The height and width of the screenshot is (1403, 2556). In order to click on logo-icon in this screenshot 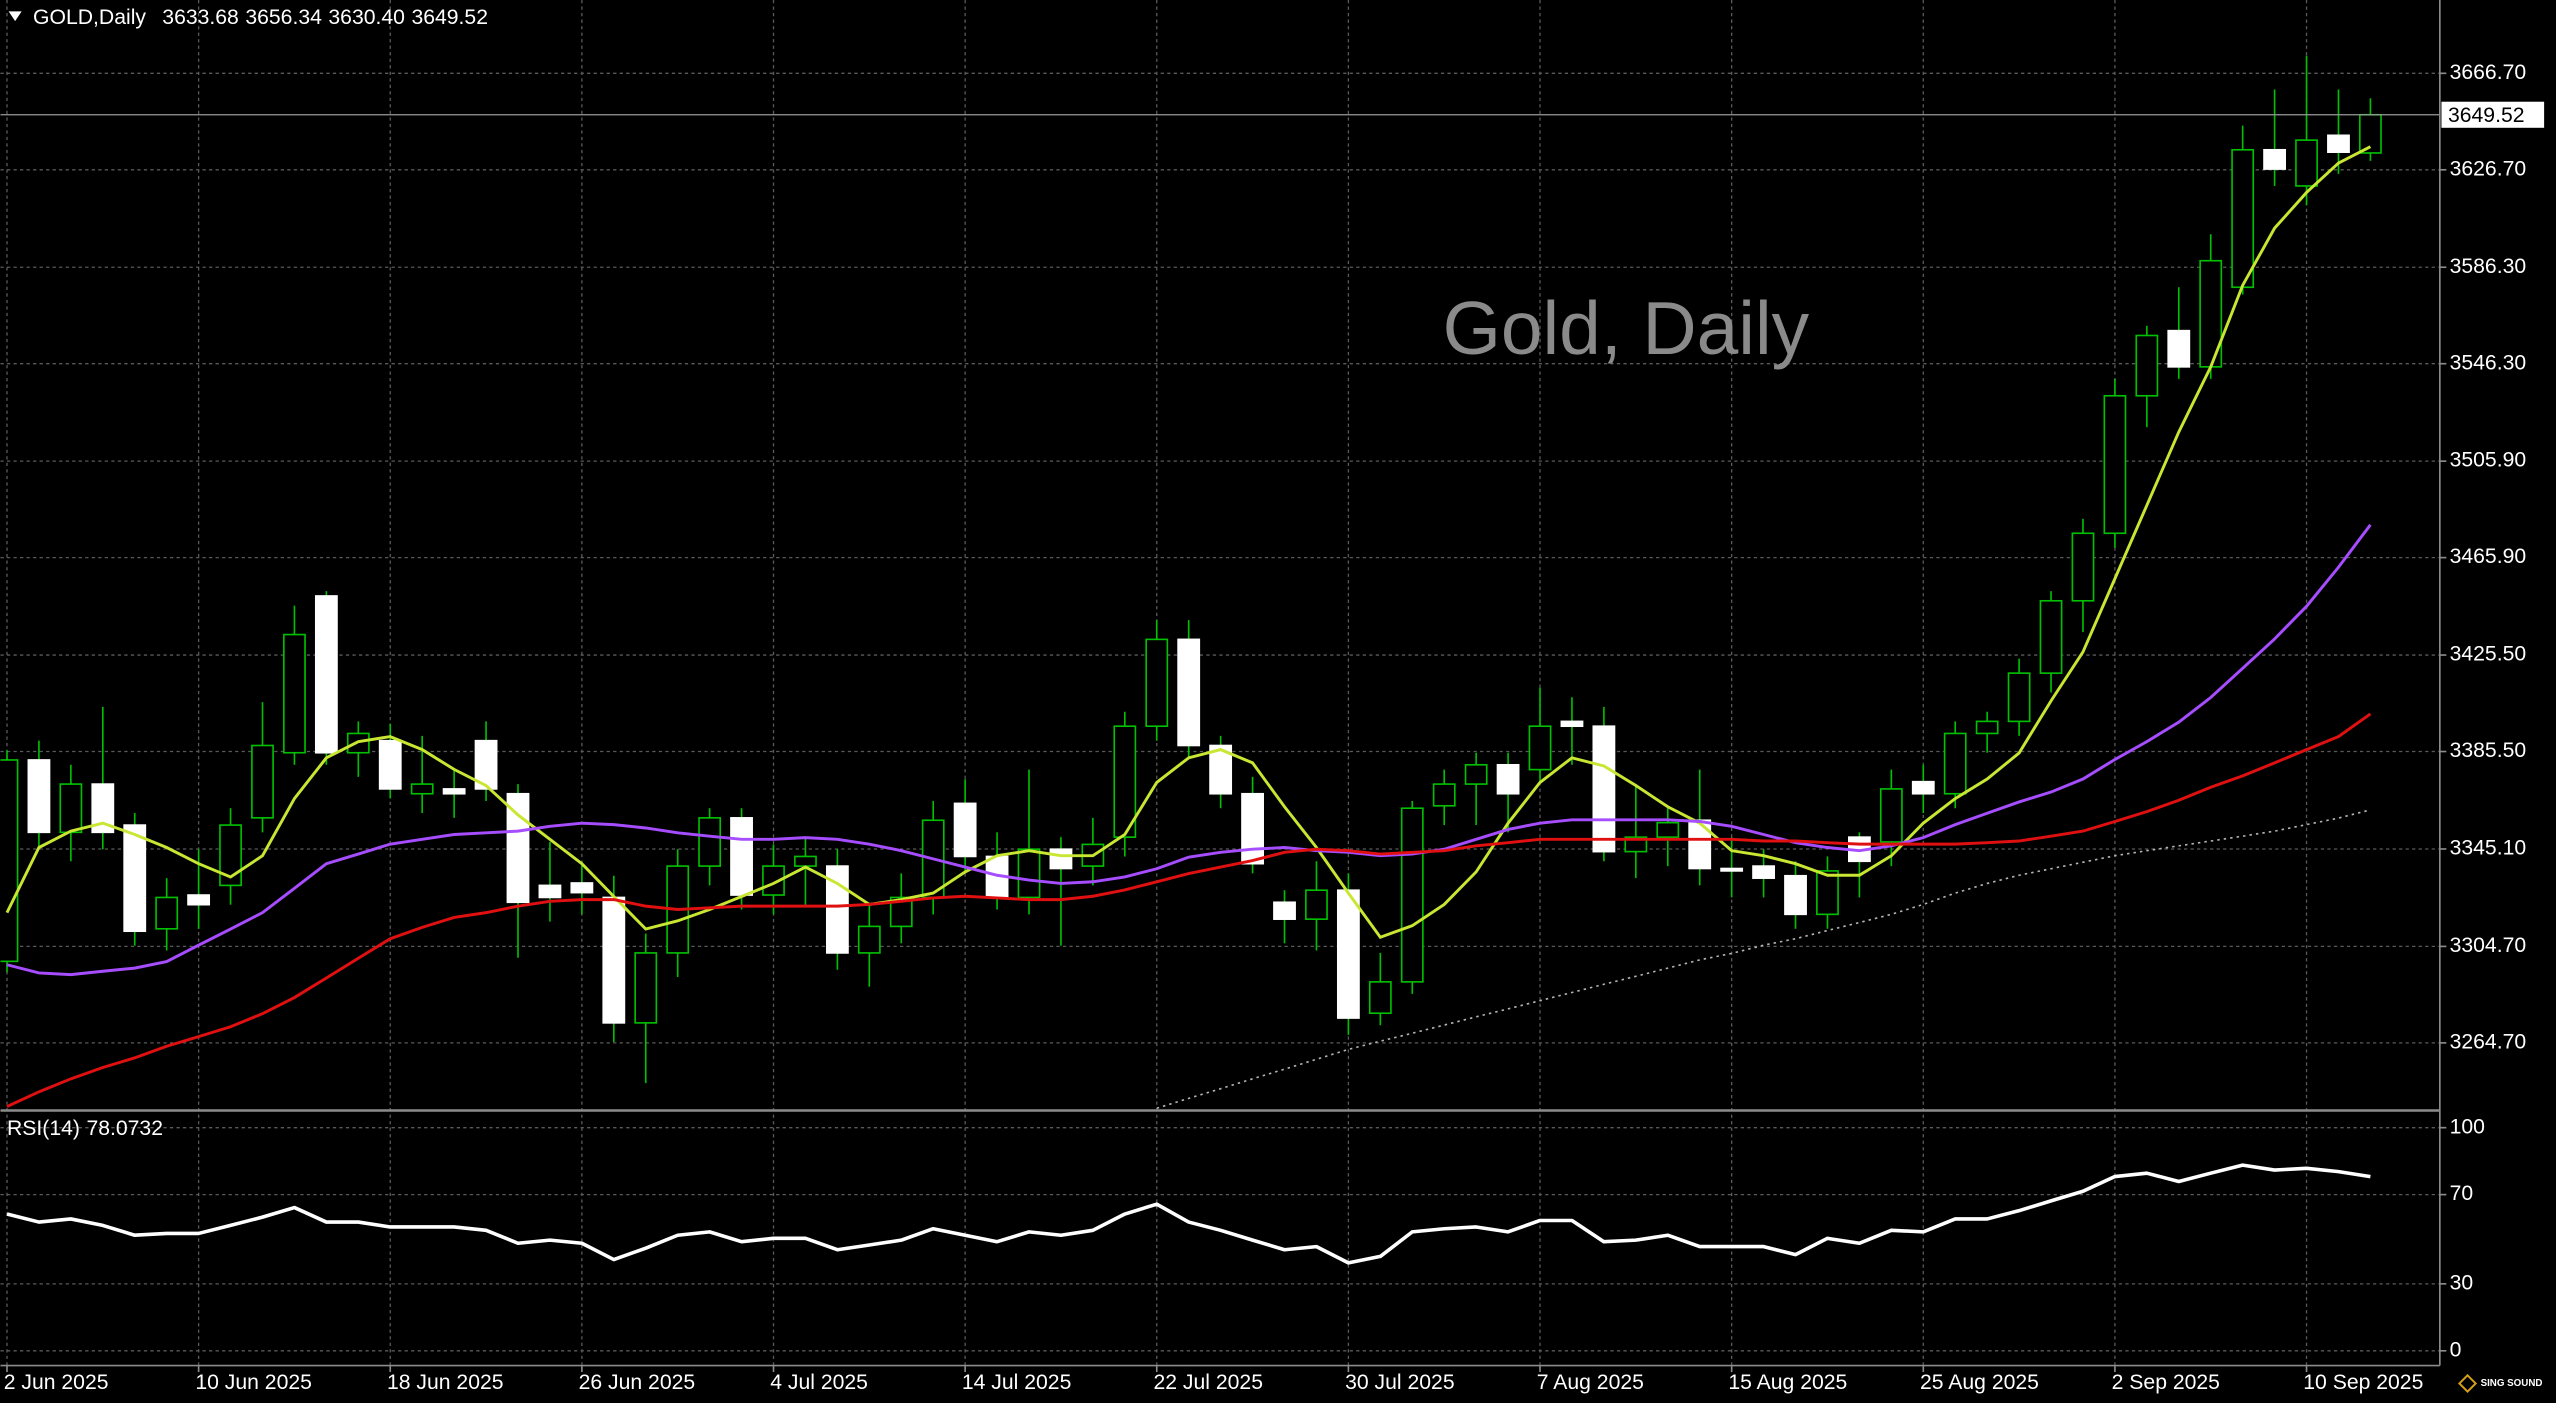, I will do `click(2468, 1383)`.